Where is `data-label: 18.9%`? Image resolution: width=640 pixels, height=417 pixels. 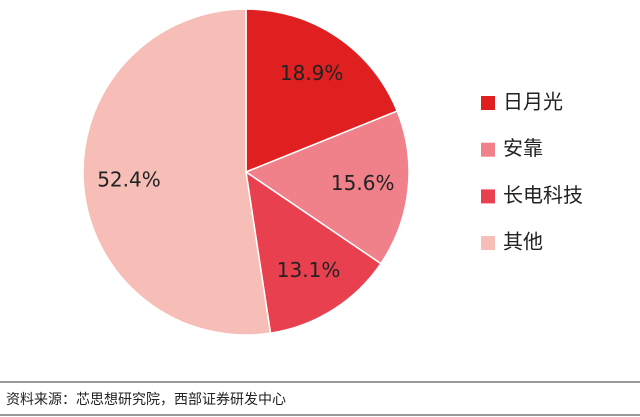 data-label: 18.9% is located at coordinates (312, 73).